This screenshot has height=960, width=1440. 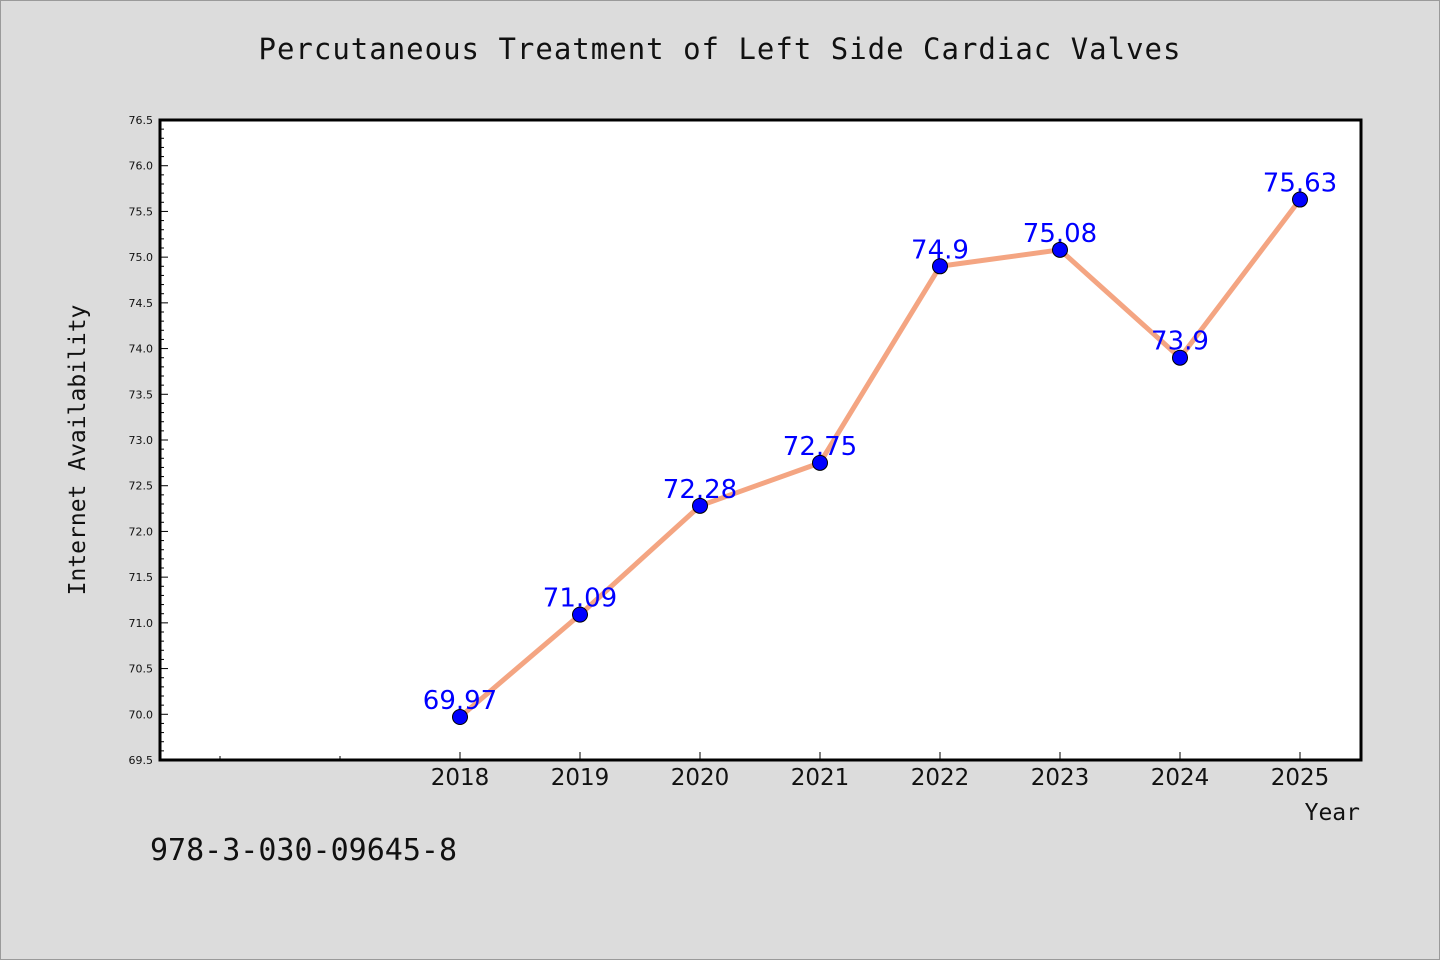 What do you see at coordinates (820, 778) in the screenshot?
I see `x-tick-label: 2021` at bounding box center [820, 778].